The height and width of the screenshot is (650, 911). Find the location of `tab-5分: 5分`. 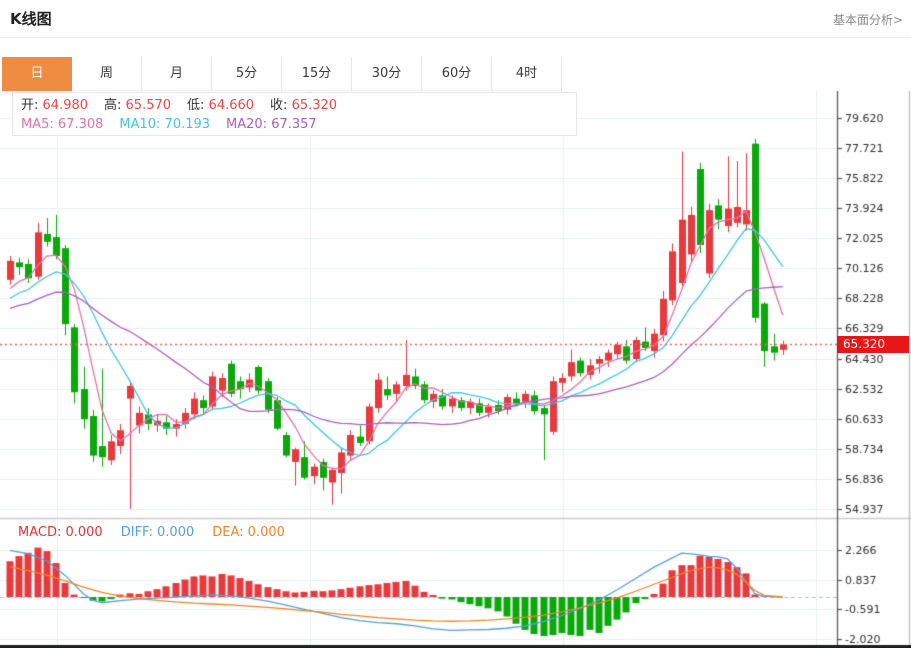

tab-5分: 5分 is located at coordinates (247, 74).